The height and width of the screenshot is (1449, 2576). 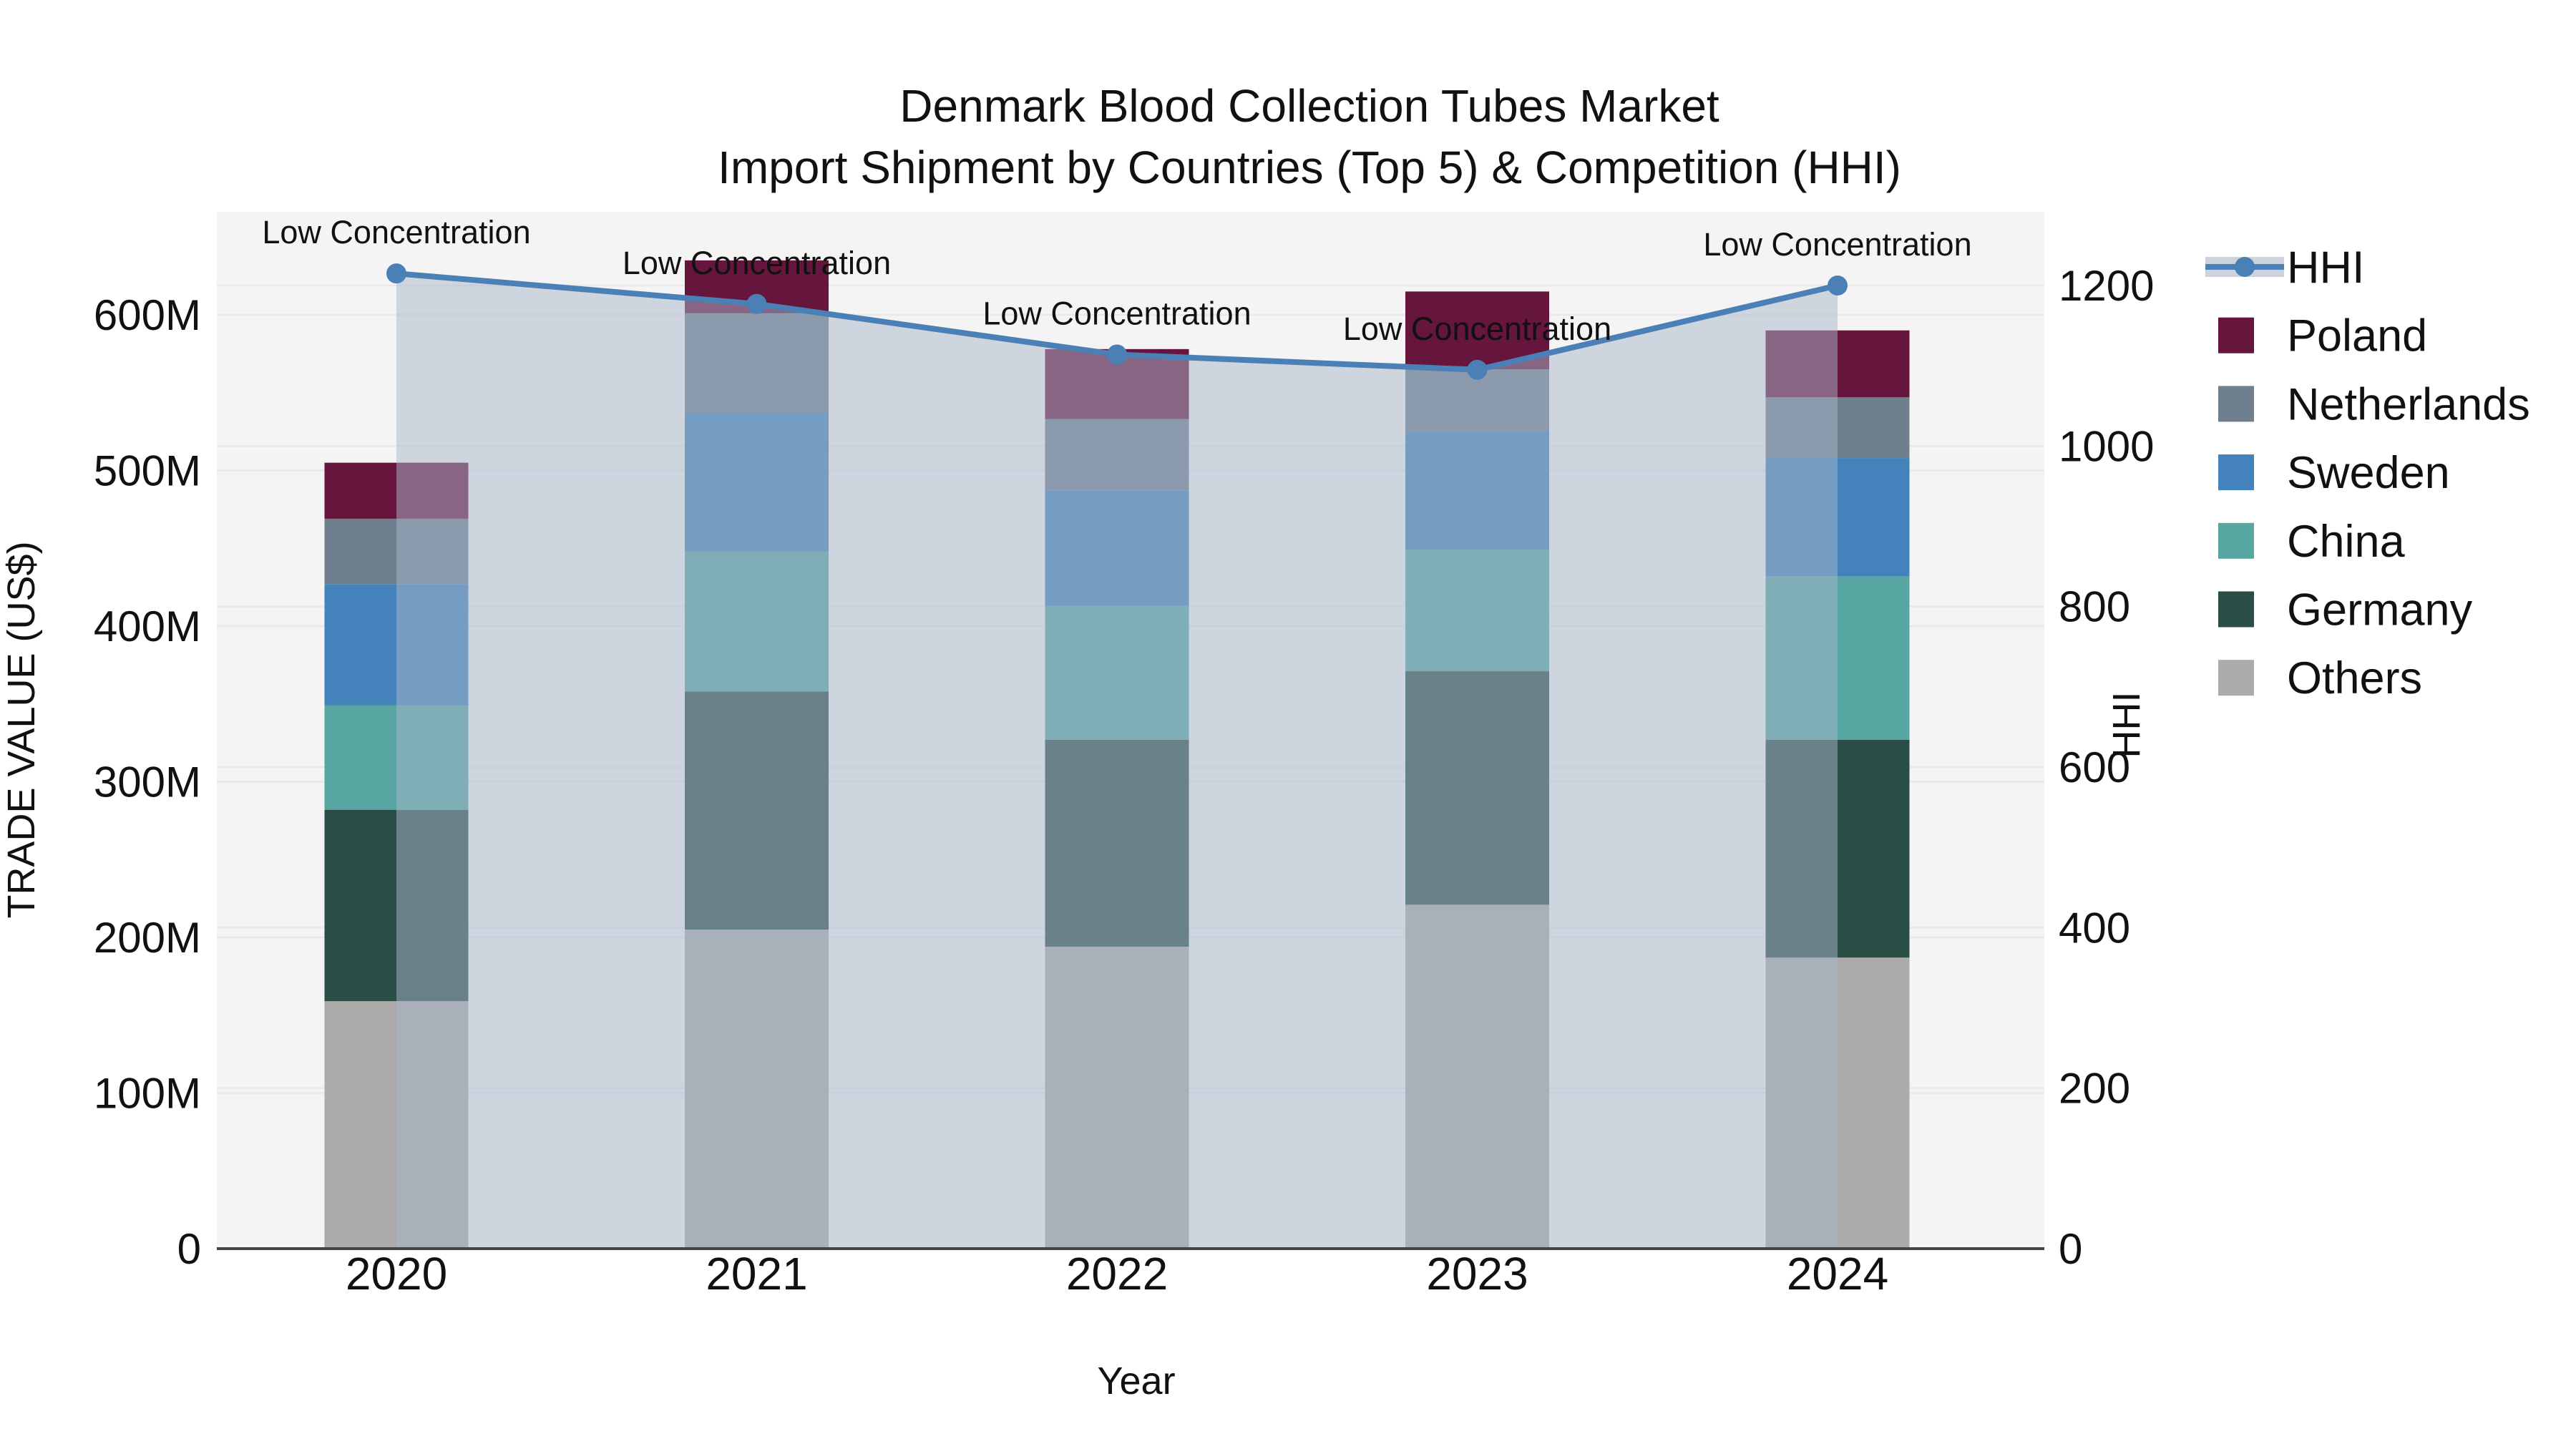 What do you see at coordinates (756, 1273) in the screenshot?
I see `x-tick-2021: 2021` at bounding box center [756, 1273].